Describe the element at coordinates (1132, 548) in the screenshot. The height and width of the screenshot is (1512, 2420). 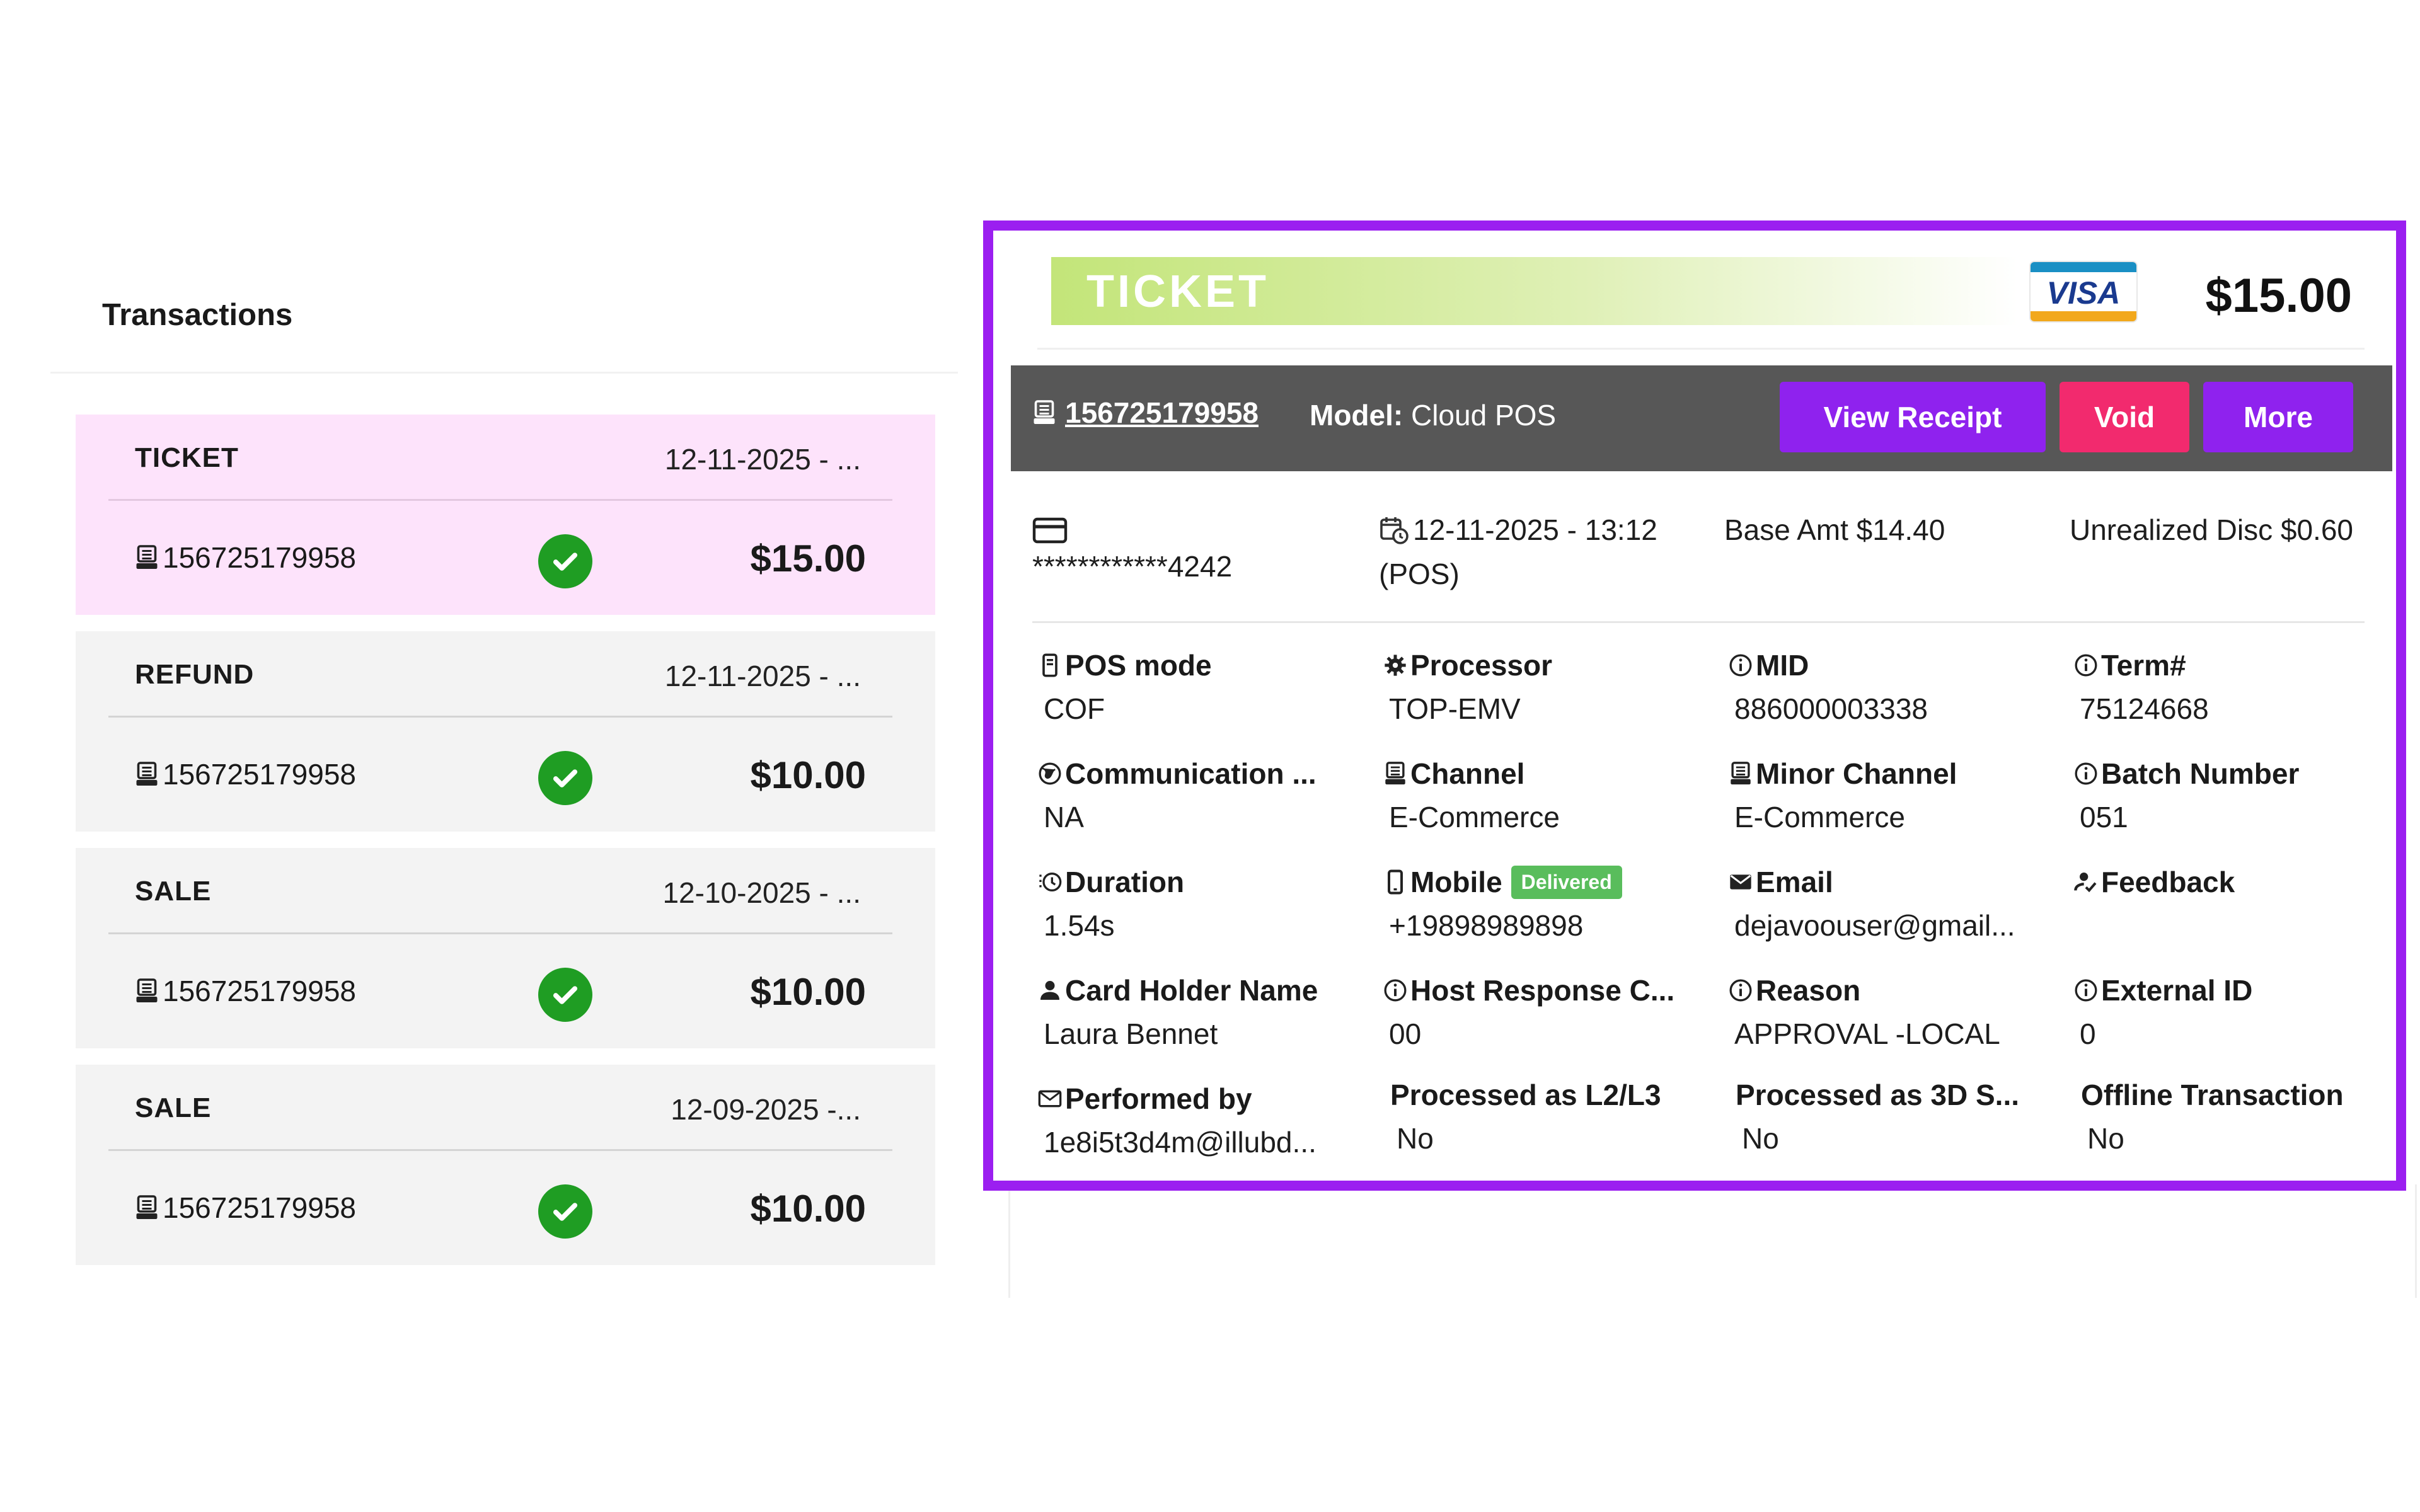
I see `card-number-group: ************4242` at that location.